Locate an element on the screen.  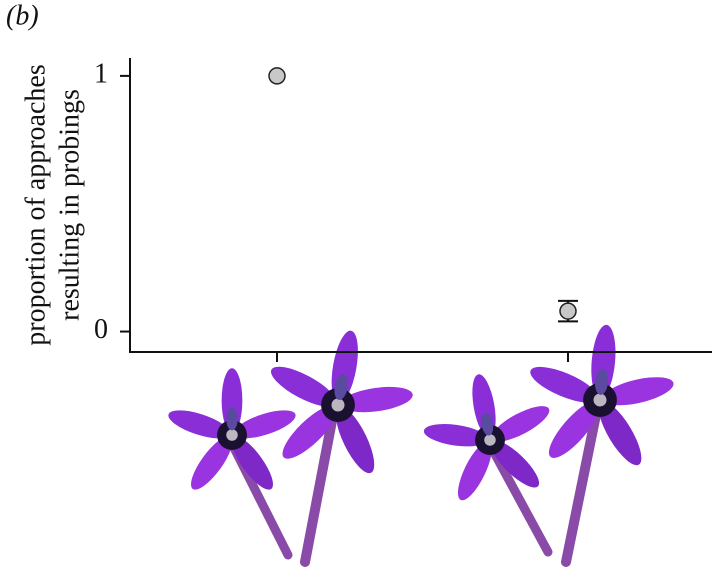
y-label-line: resulting in probings is located at coordinates (69, 205).